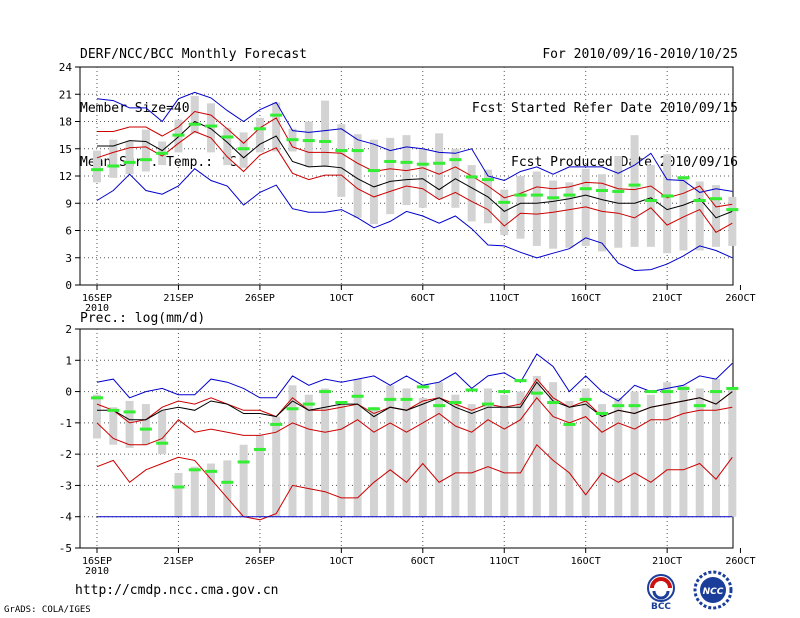 The width and height of the screenshot is (800, 618). Describe the element at coordinates (415, 169) in the screenshot. I see `panel1-series-mean-line` at that location.